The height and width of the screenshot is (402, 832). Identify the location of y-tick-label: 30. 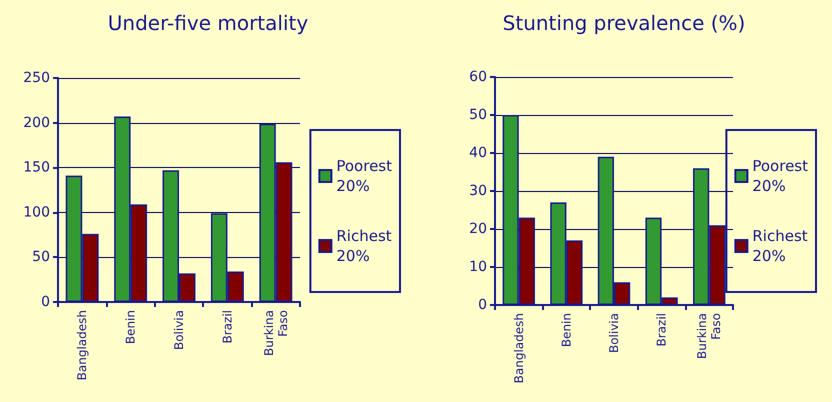
(478, 191).